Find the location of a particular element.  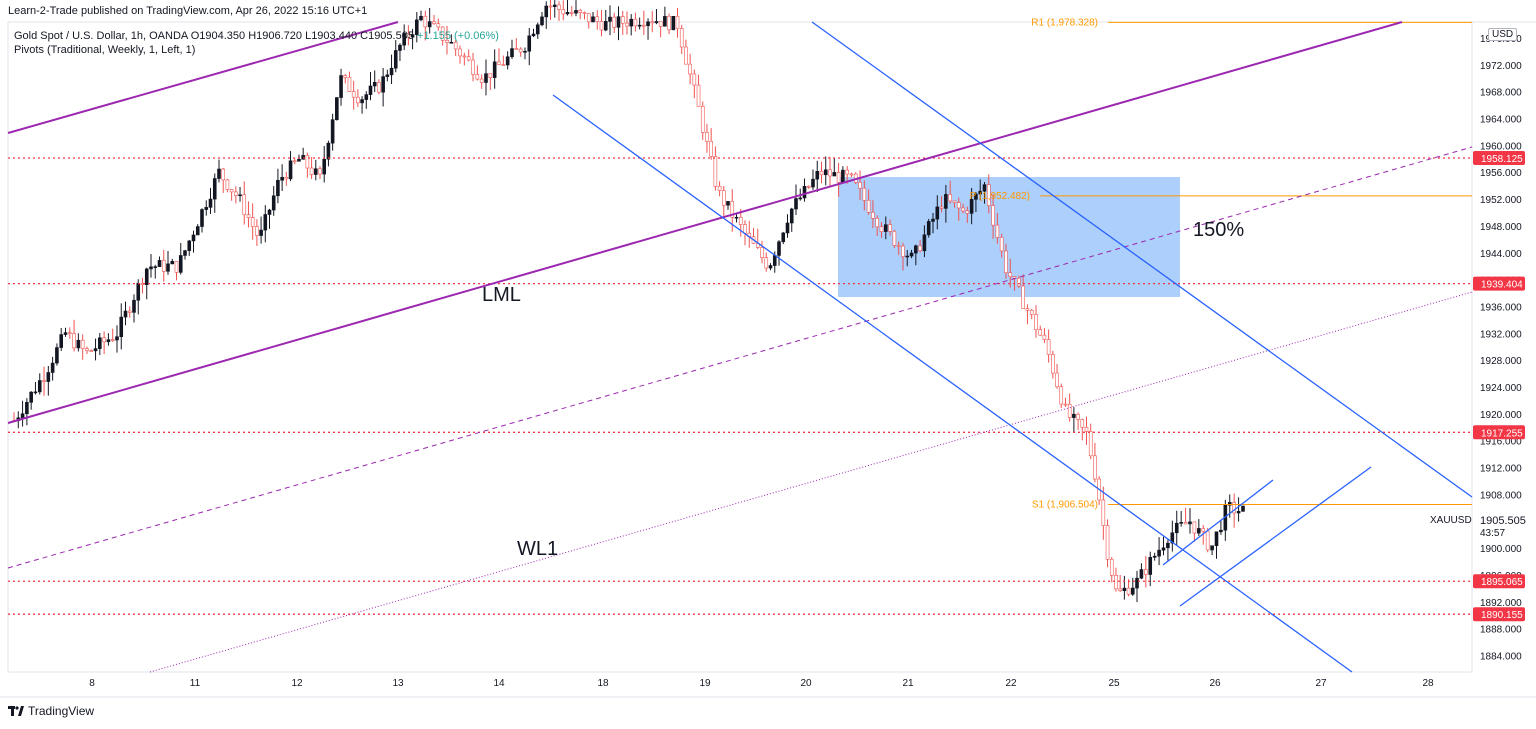

tradingview-logo-icon is located at coordinates (16, 711).